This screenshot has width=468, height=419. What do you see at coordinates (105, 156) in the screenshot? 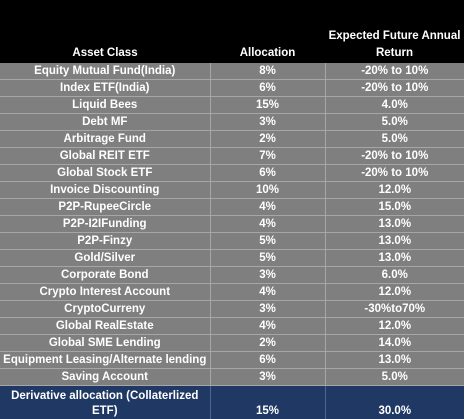
I see `asset-cell: Global REIT ETF` at bounding box center [105, 156].